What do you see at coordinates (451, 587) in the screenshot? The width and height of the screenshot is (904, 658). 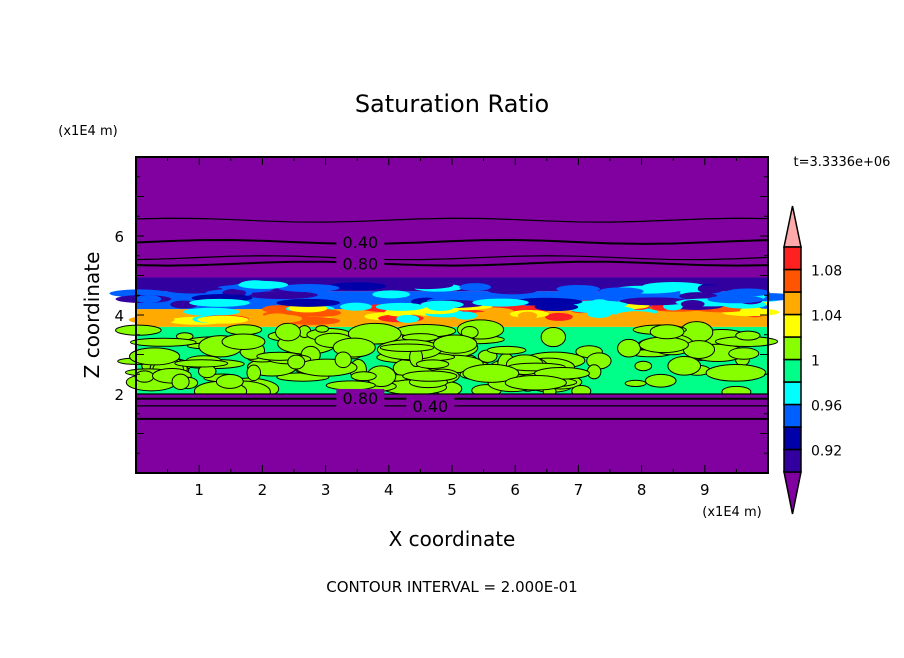 I see `contour-interval-footer: CONTOUR INTERVAL = 2.000E-01` at bounding box center [451, 587].